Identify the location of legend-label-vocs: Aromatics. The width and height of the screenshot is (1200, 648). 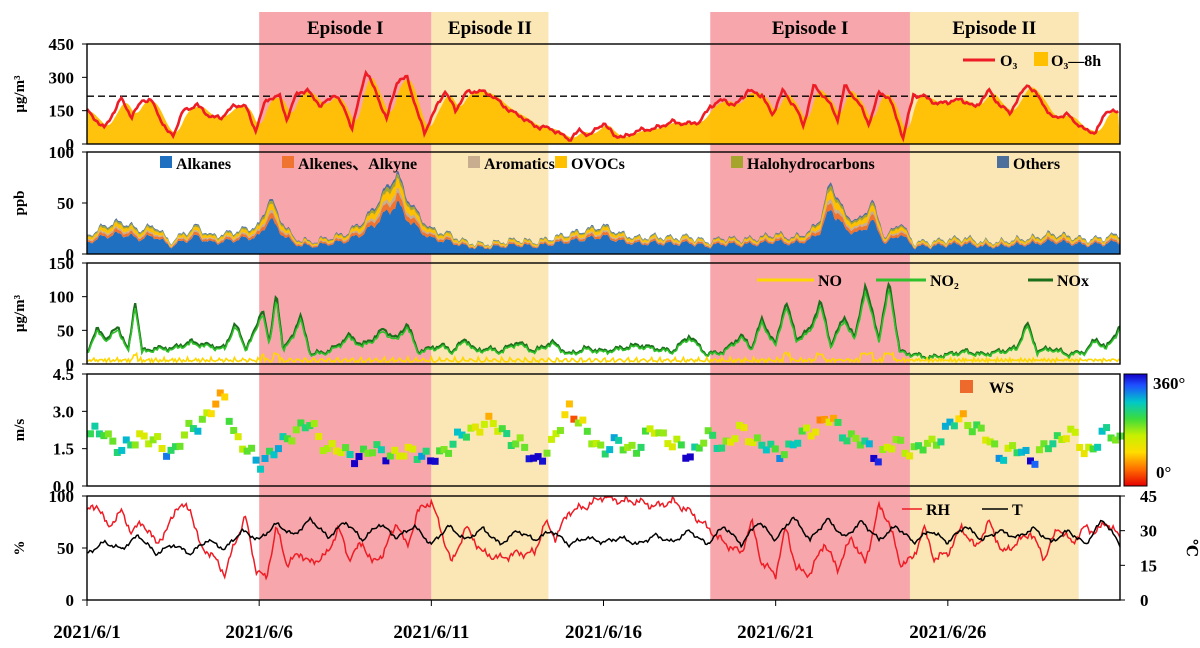
(519, 164).